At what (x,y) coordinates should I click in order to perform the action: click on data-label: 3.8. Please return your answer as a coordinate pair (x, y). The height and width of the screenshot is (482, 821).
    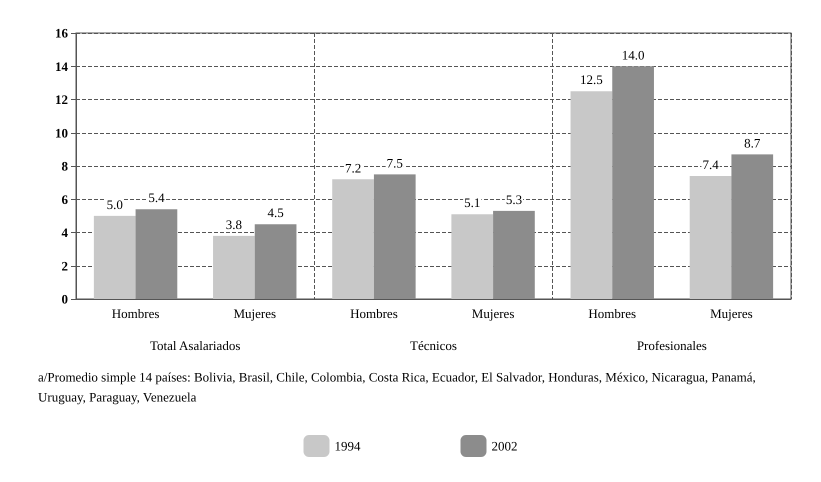
    Looking at the image, I should click on (234, 224).